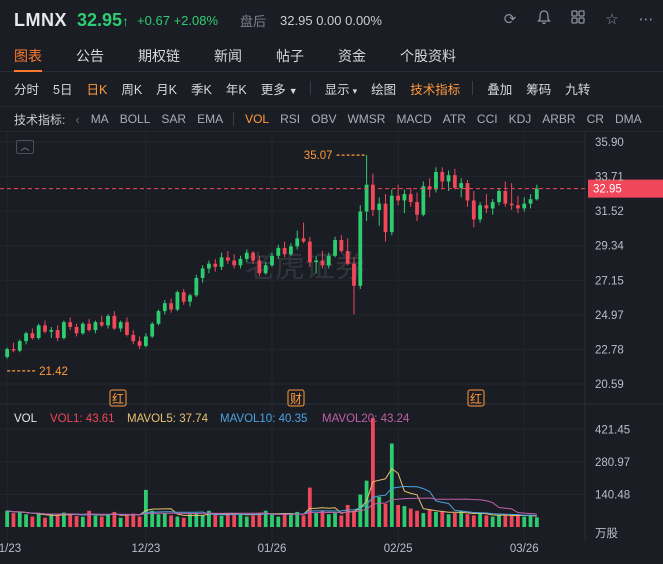 This screenshot has height=564, width=663. Describe the element at coordinates (272, 549) in the screenshot. I see `date-tick-label: 01/26` at that location.